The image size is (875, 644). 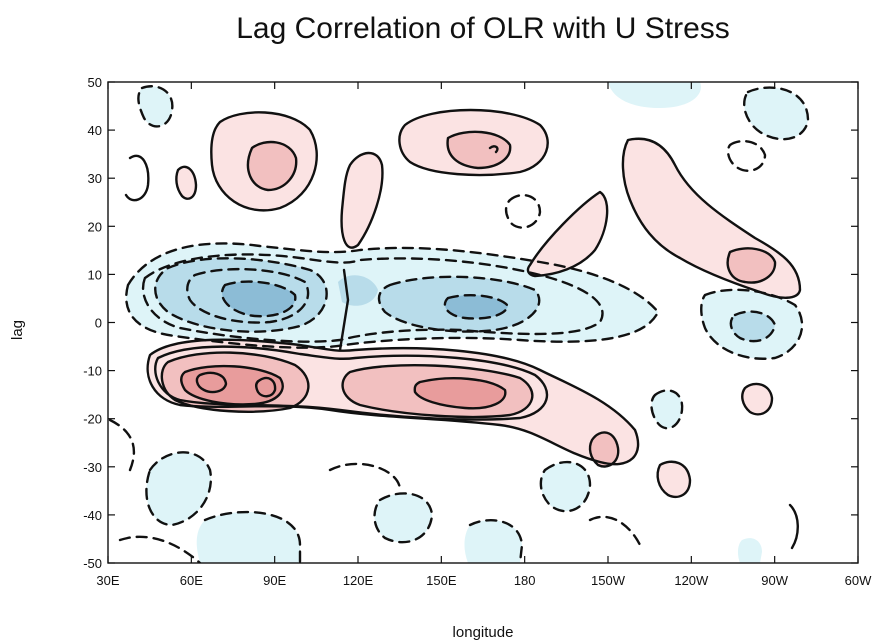 What do you see at coordinates (274, 580) in the screenshot?
I see `x-tick-label: 90E` at bounding box center [274, 580].